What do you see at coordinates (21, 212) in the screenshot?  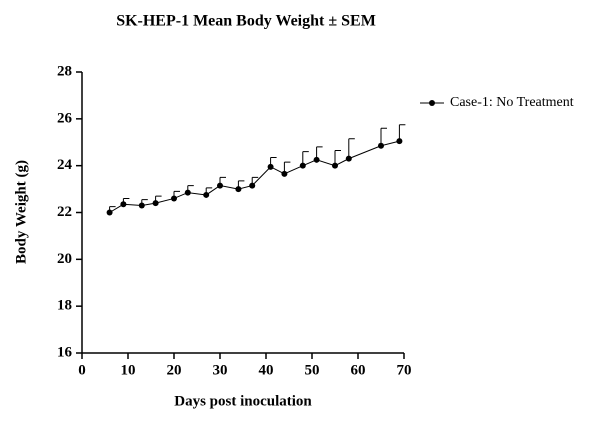 I see `y-axis-label: Body Weight (g)` at bounding box center [21, 212].